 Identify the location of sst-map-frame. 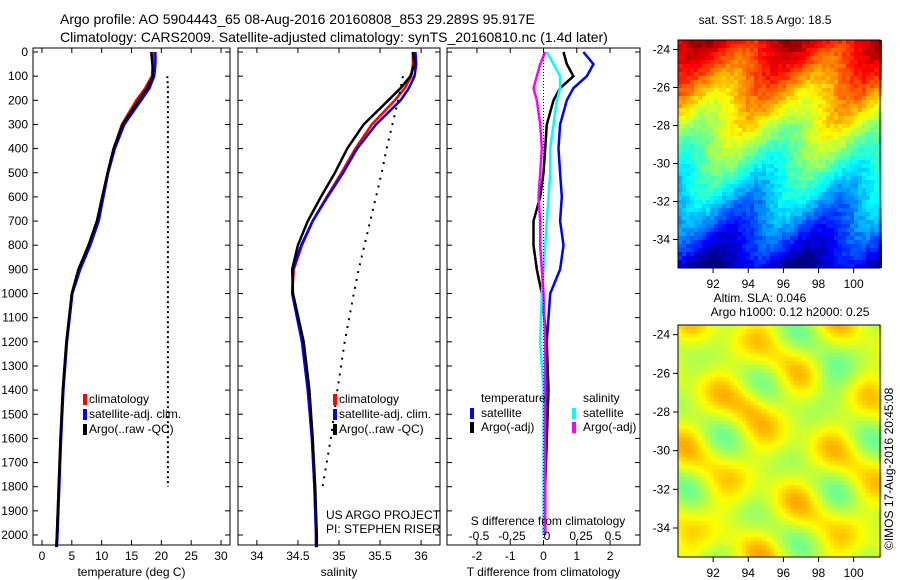
(779, 154).